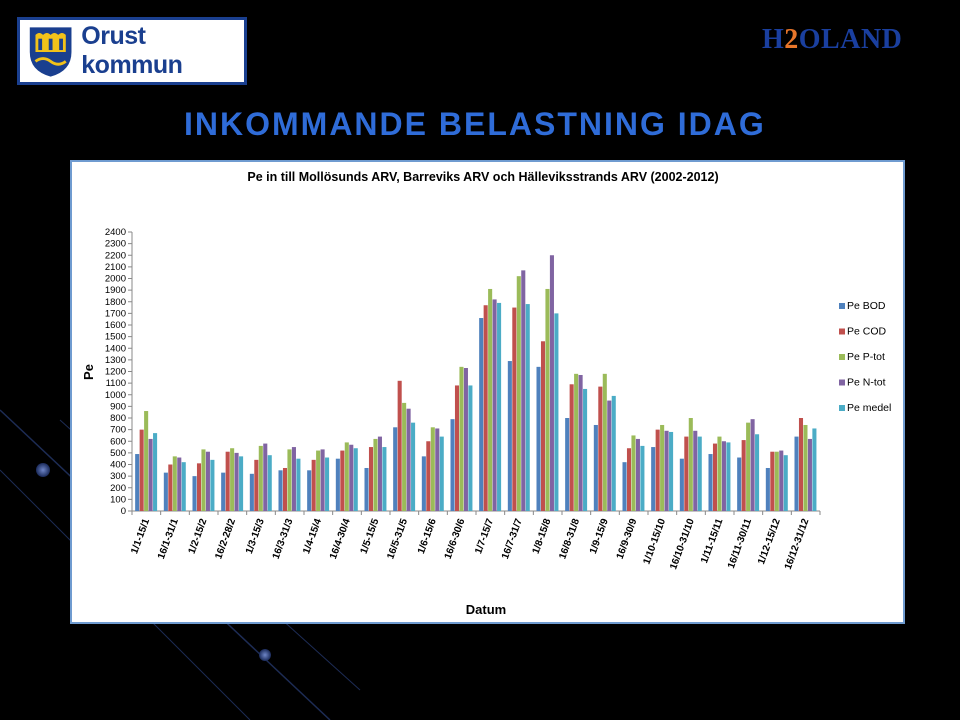 This screenshot has width=960, height=720. Describe the element at coordinates (115, 267) in the screenshot. I see `y-tick-label: 2100` at that location.